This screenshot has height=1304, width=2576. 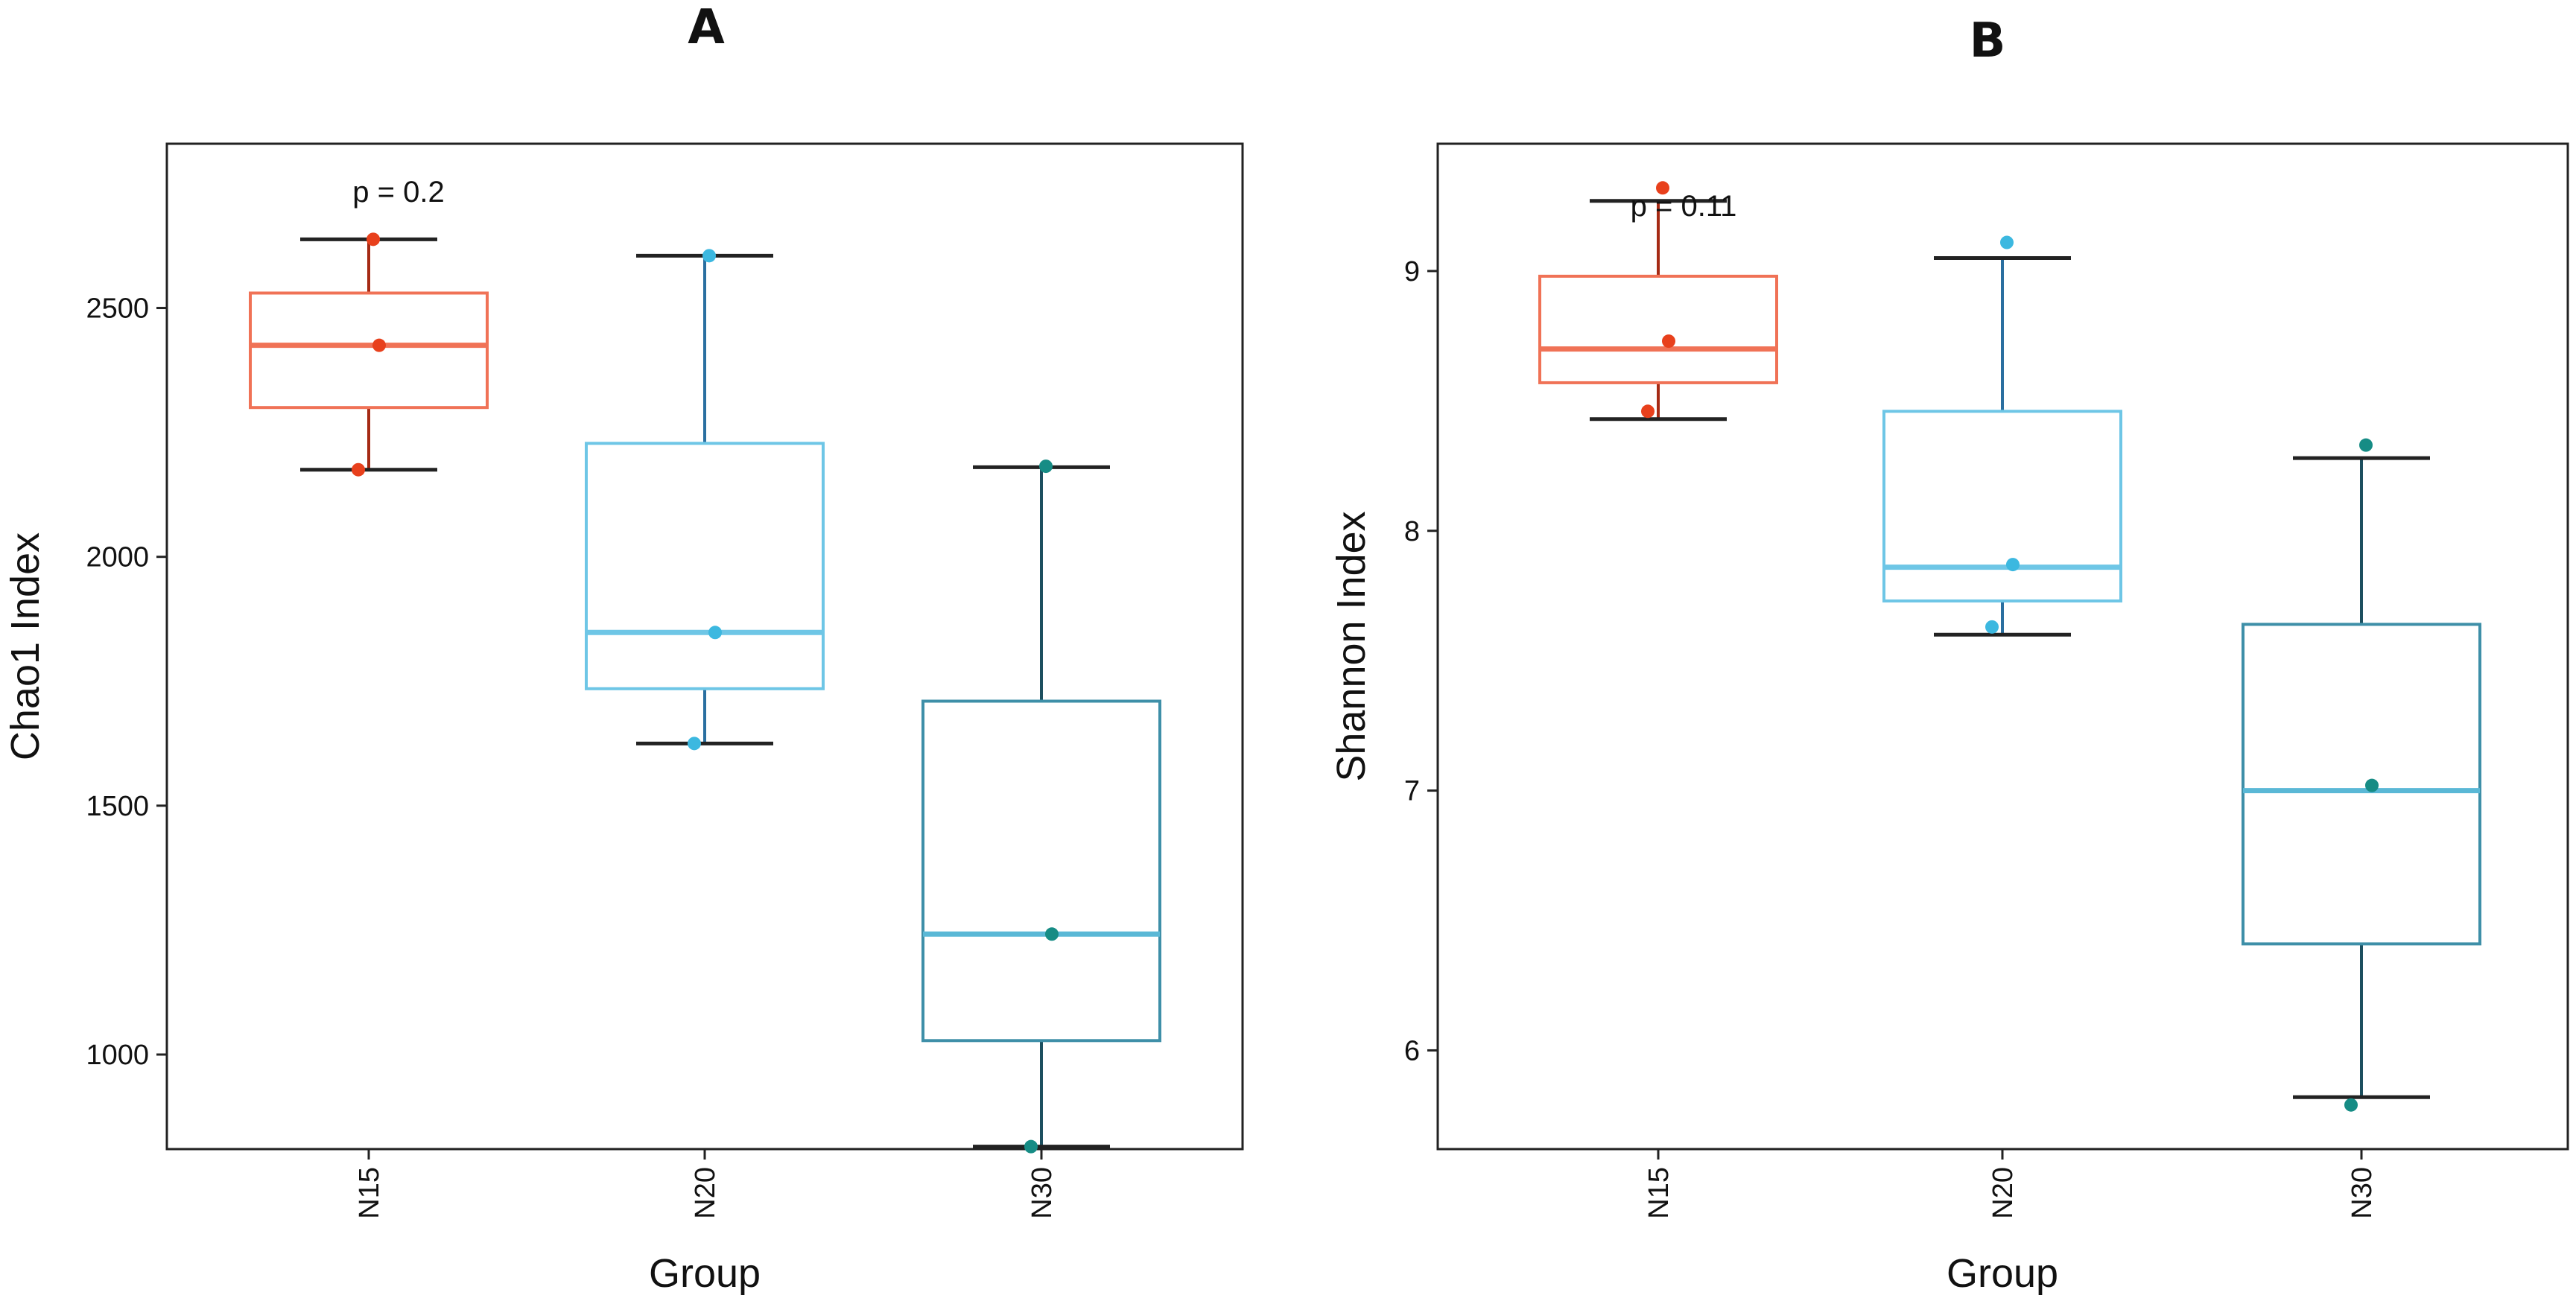 What do you see at coordinates (1412, 532) in the screenshot?
I see `panel-b-y-tick-label: 8` at bounding box center [1412, 532].